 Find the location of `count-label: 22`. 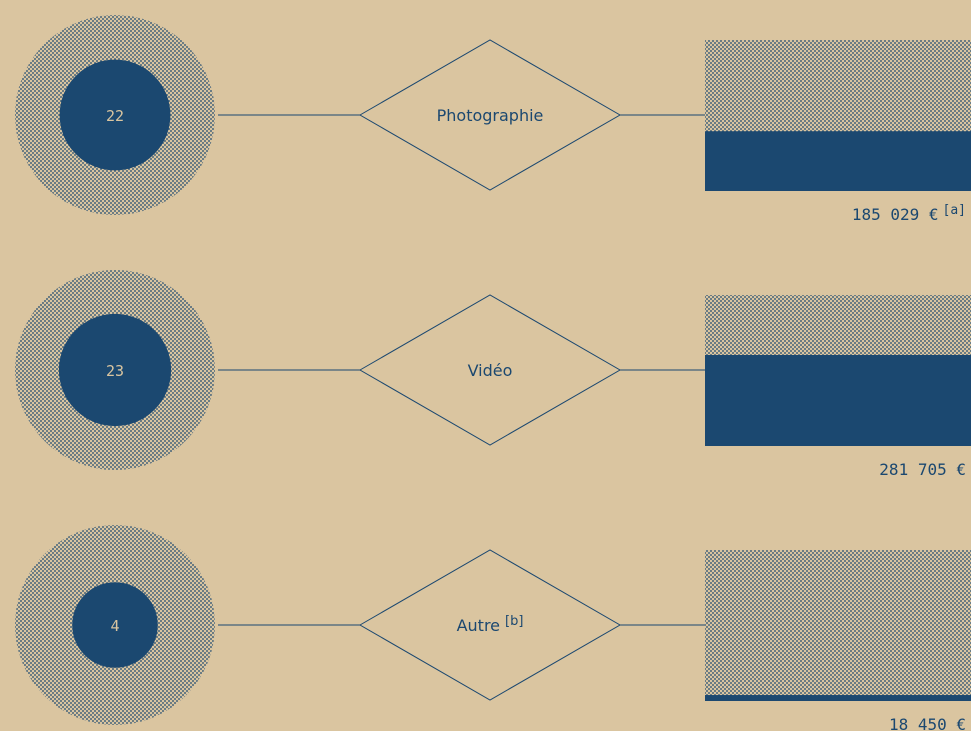

count-label: 22 is located at coordinates (115, 116).